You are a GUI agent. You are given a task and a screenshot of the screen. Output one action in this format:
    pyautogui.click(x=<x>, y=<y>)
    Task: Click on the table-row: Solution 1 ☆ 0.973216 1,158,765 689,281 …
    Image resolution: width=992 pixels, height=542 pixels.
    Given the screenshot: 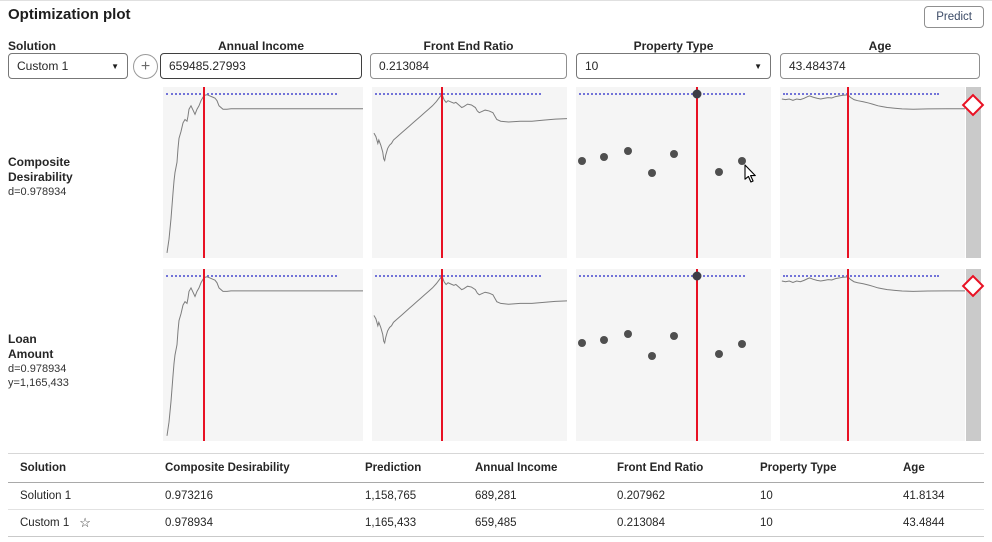 What is the action you would take?
    pyautogui.click(x=496, y=496)
    